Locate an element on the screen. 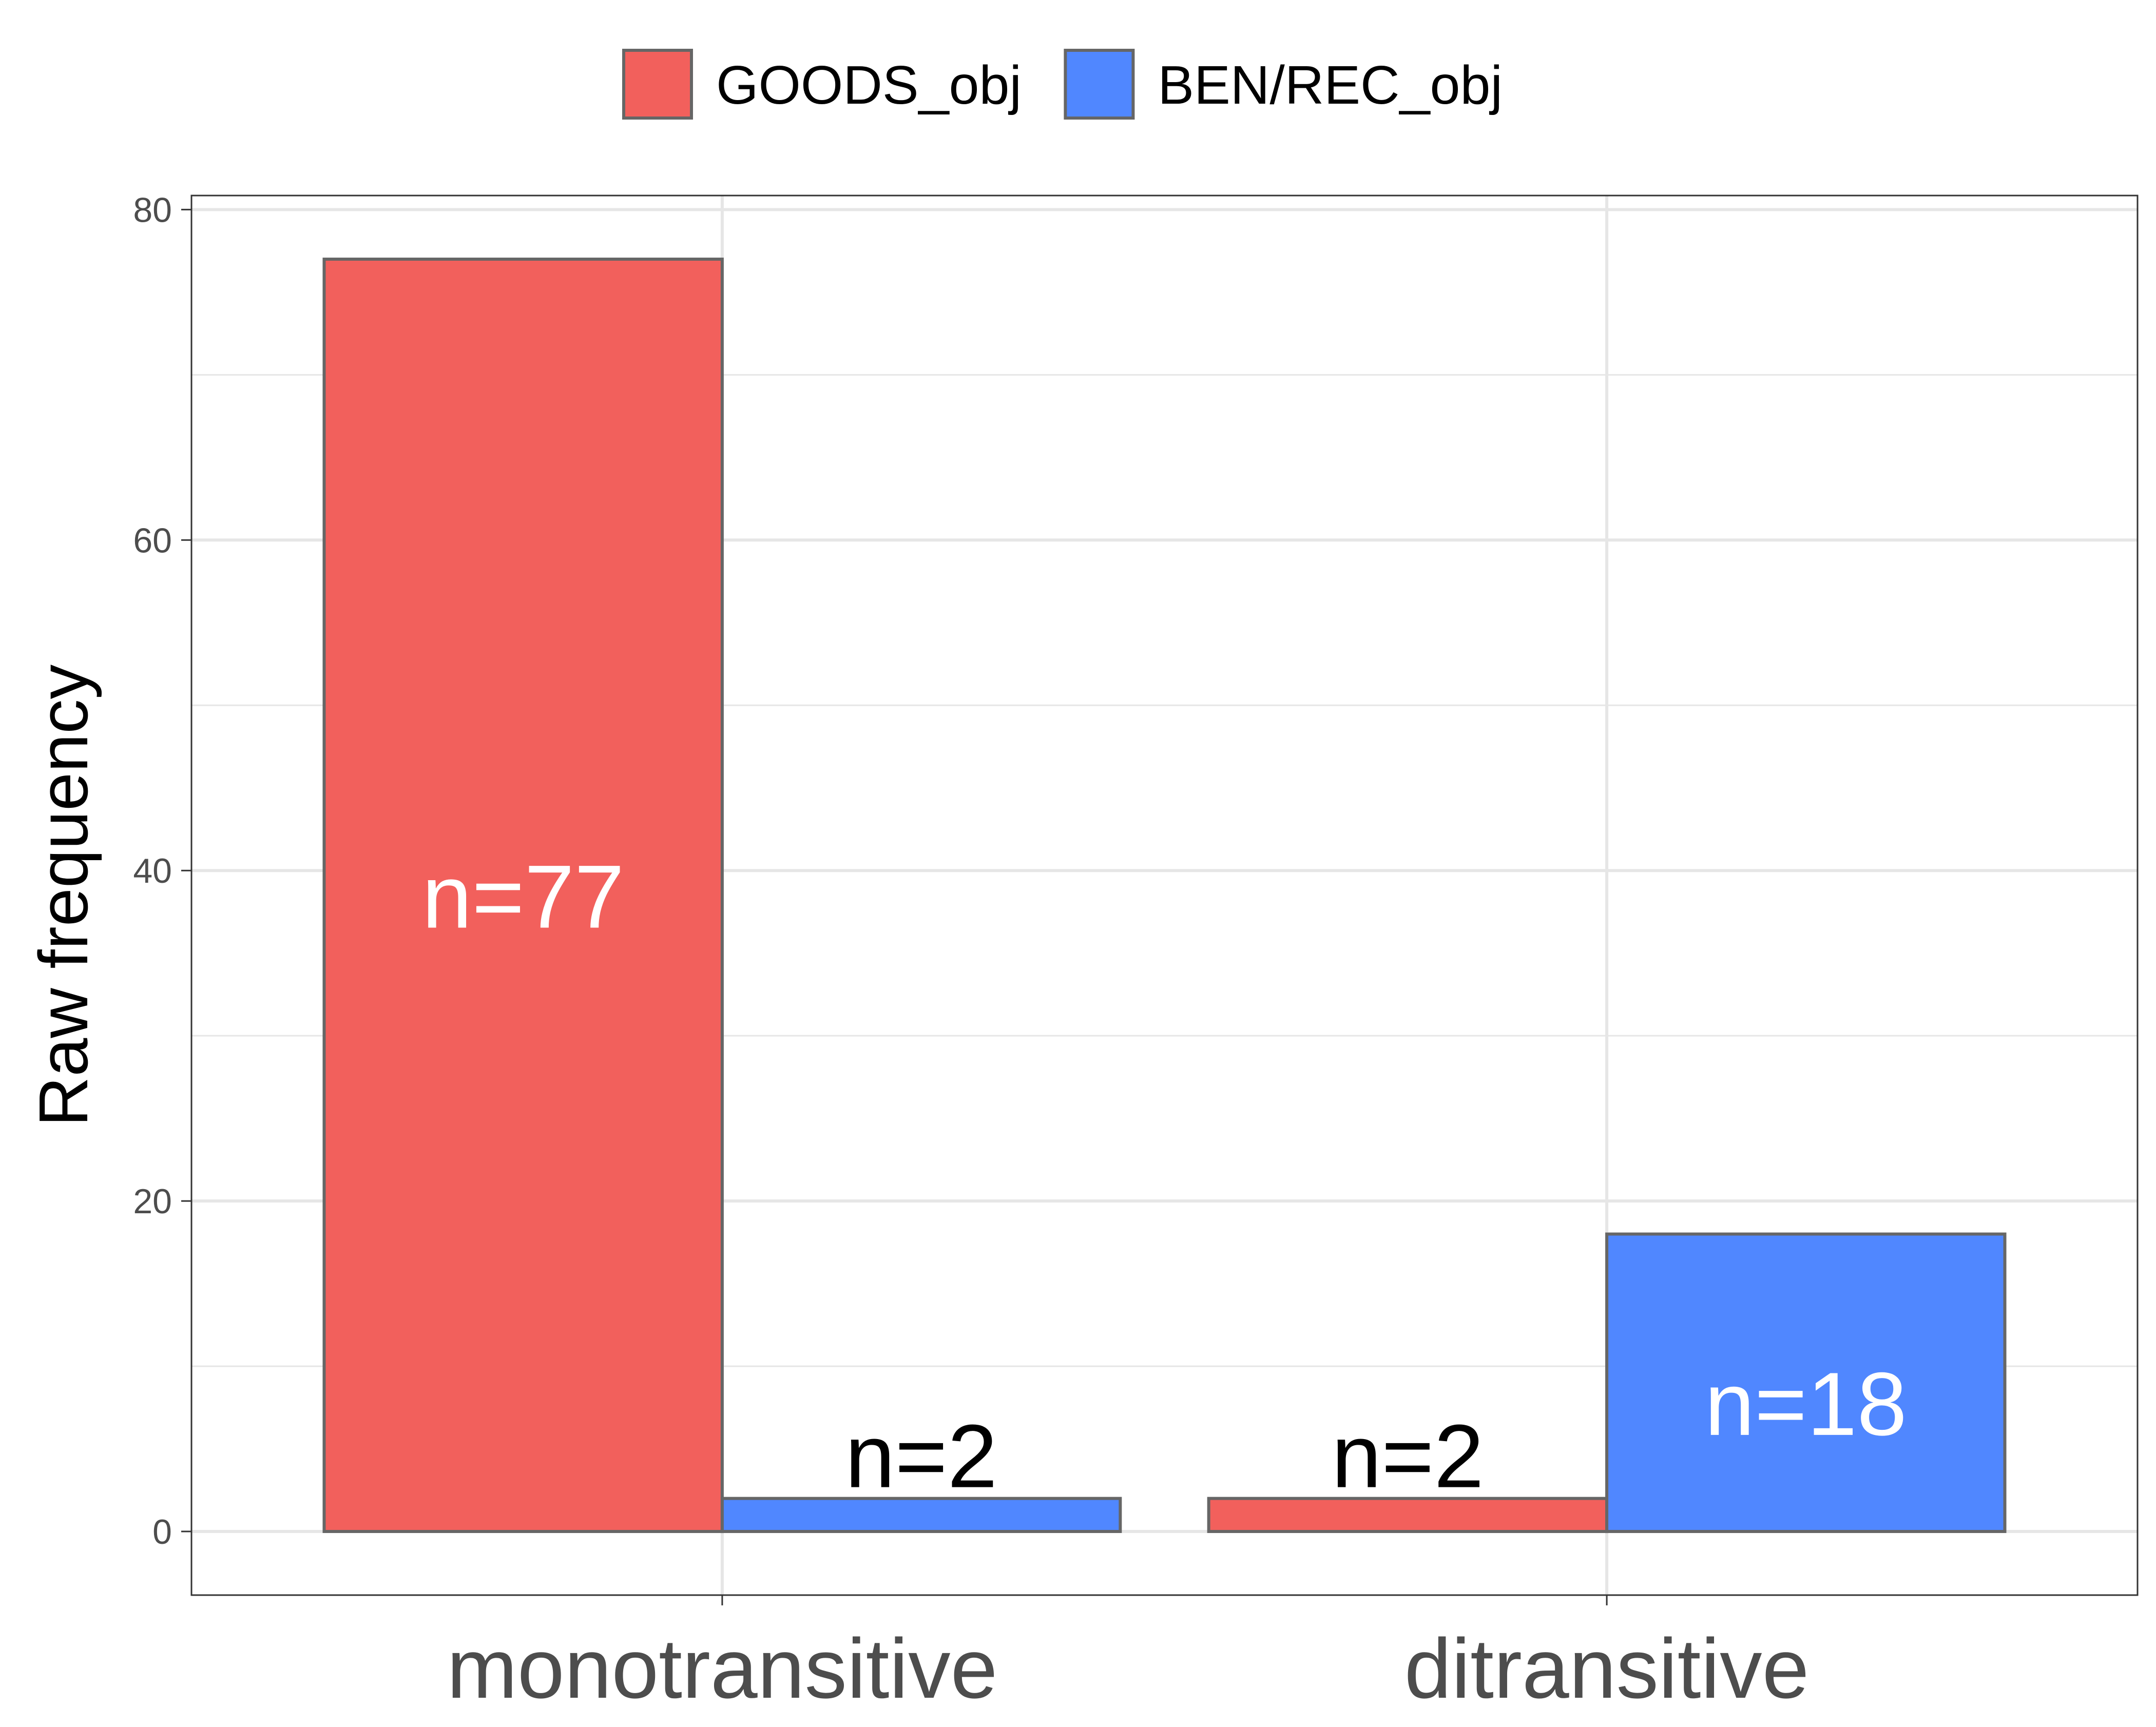  y-axis: 0 20 40 60 80 is located at coordinates (162, 870).